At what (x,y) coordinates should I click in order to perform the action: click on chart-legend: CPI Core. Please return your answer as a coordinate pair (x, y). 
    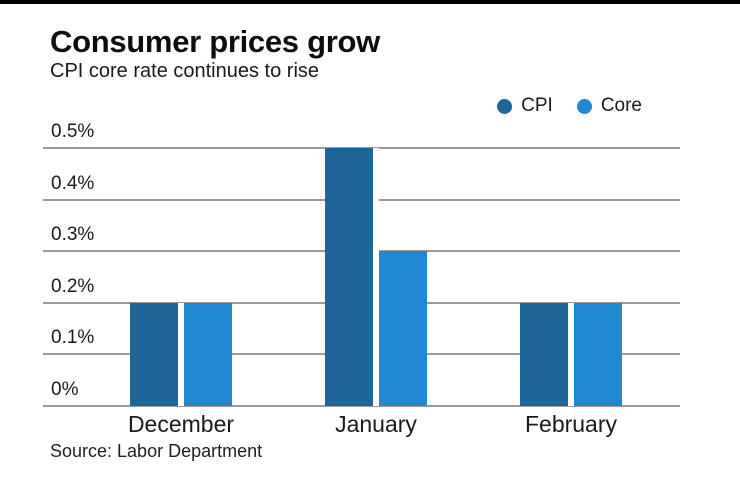
    Looking at the image, I should click on (569, 106).